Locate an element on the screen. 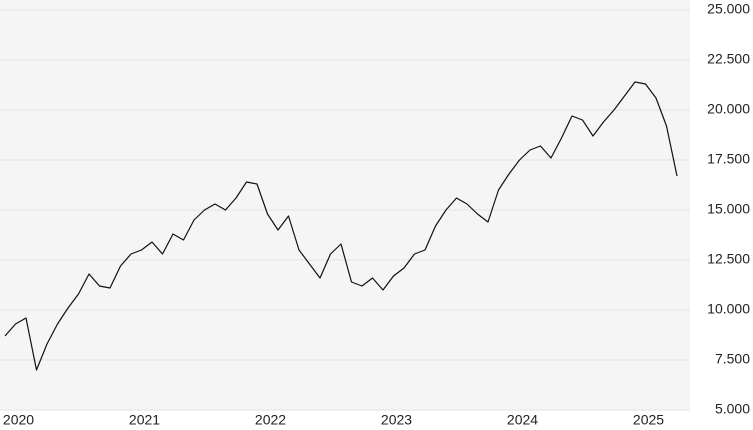  x-tick-label: 2025 is located at coordinates (648, 420).